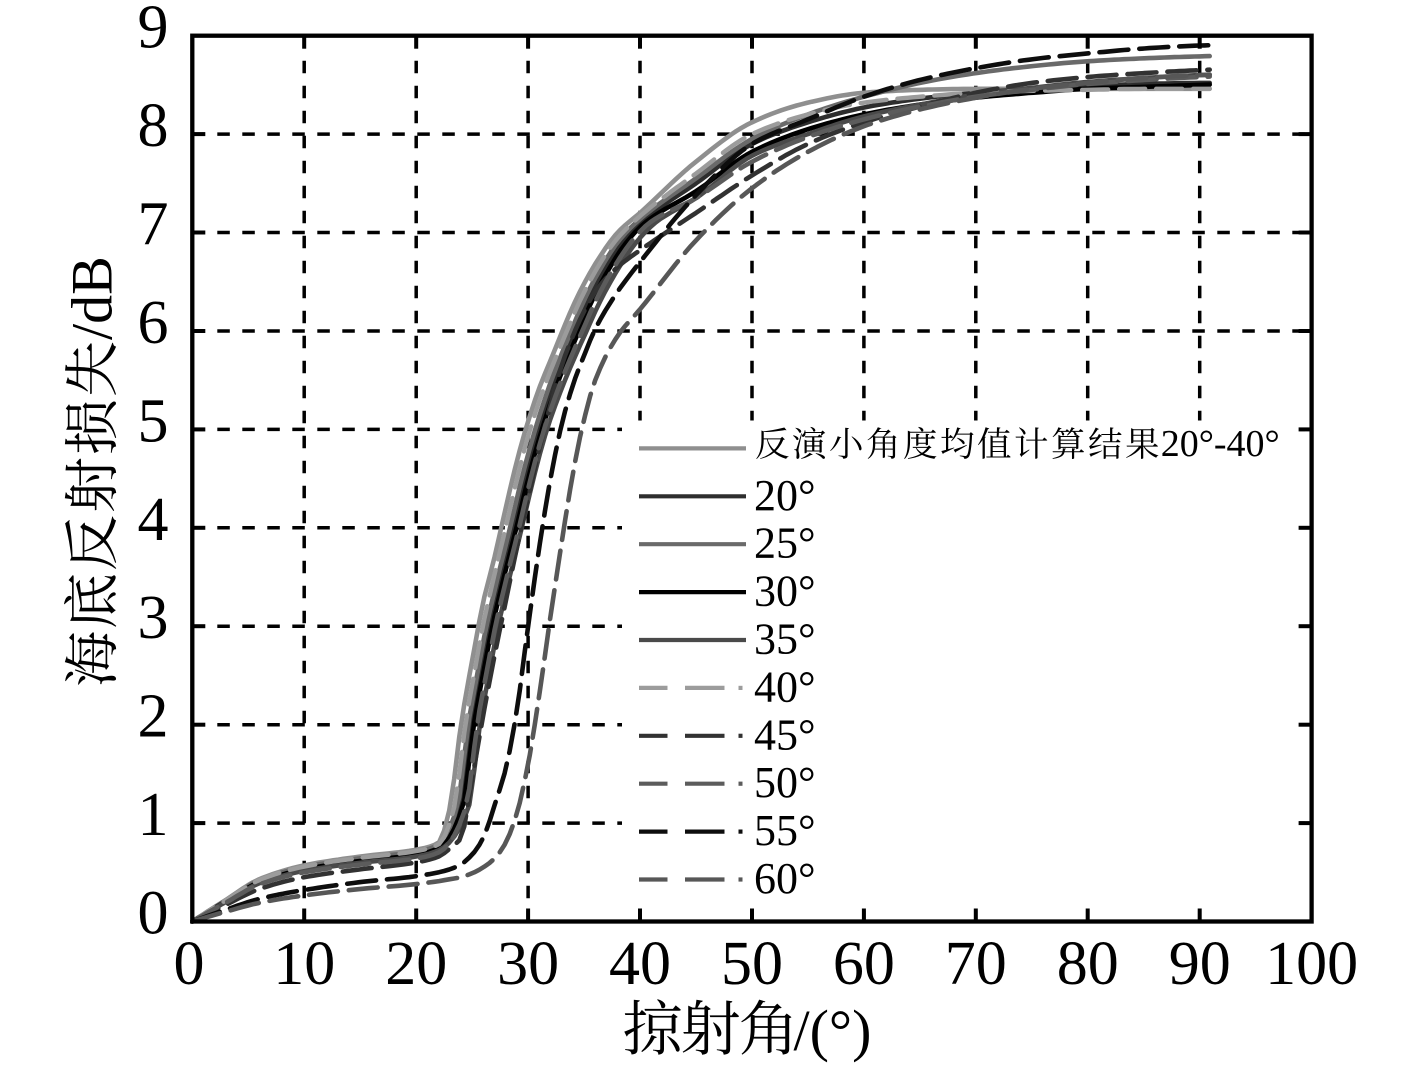 The height and width of the screenshot is (1070, 1417). I want to click on svg-text: 100, so click(1311, 964).